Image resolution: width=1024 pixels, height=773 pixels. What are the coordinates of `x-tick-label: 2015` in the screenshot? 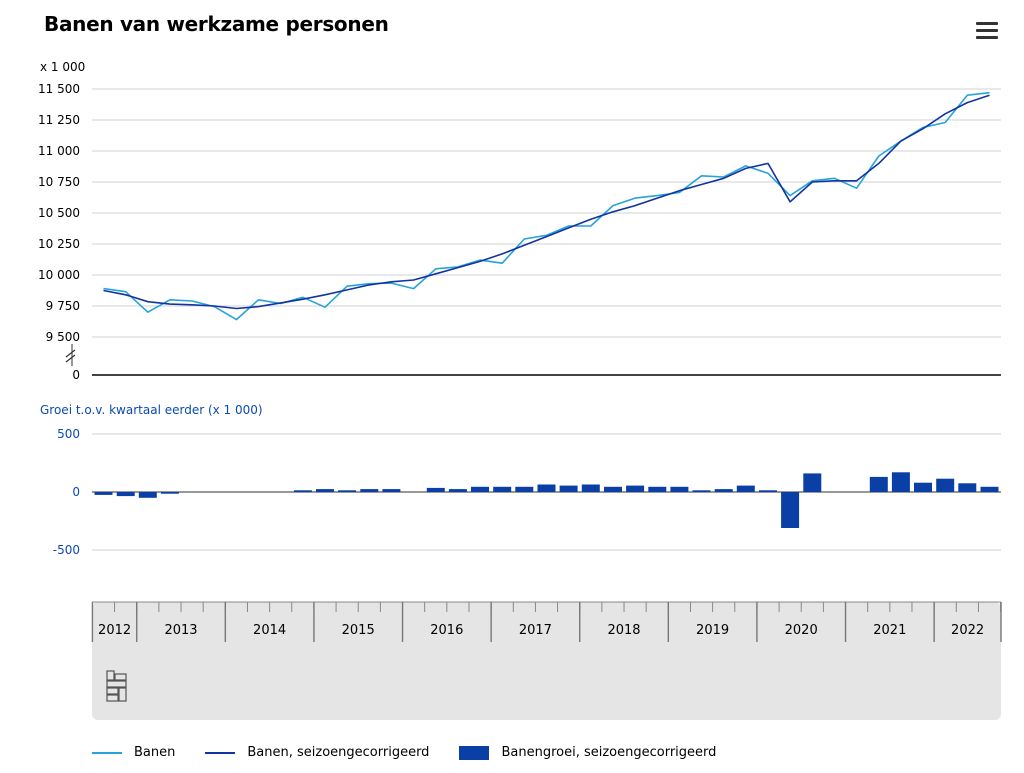 It's located at (358, 630).